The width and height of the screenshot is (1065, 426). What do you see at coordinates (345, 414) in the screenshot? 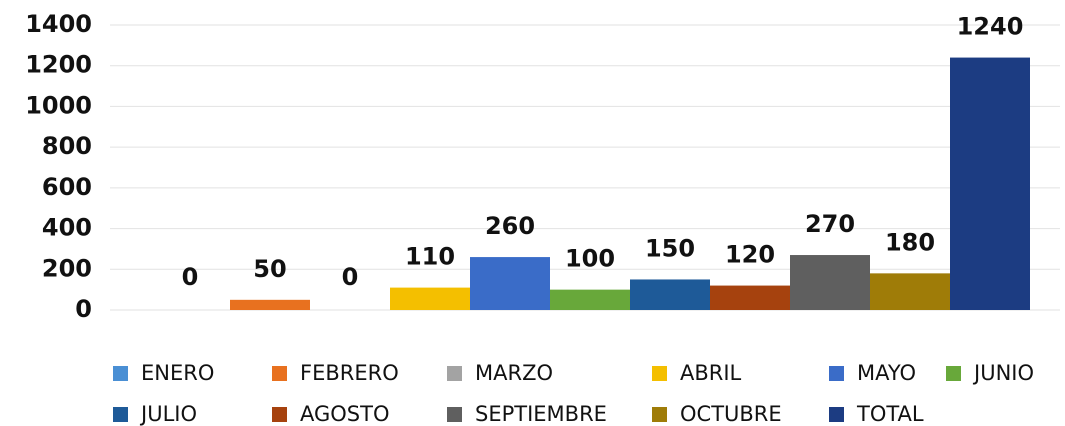
I see `legend-label: AGOSTO` at bounding box center [345, 414].